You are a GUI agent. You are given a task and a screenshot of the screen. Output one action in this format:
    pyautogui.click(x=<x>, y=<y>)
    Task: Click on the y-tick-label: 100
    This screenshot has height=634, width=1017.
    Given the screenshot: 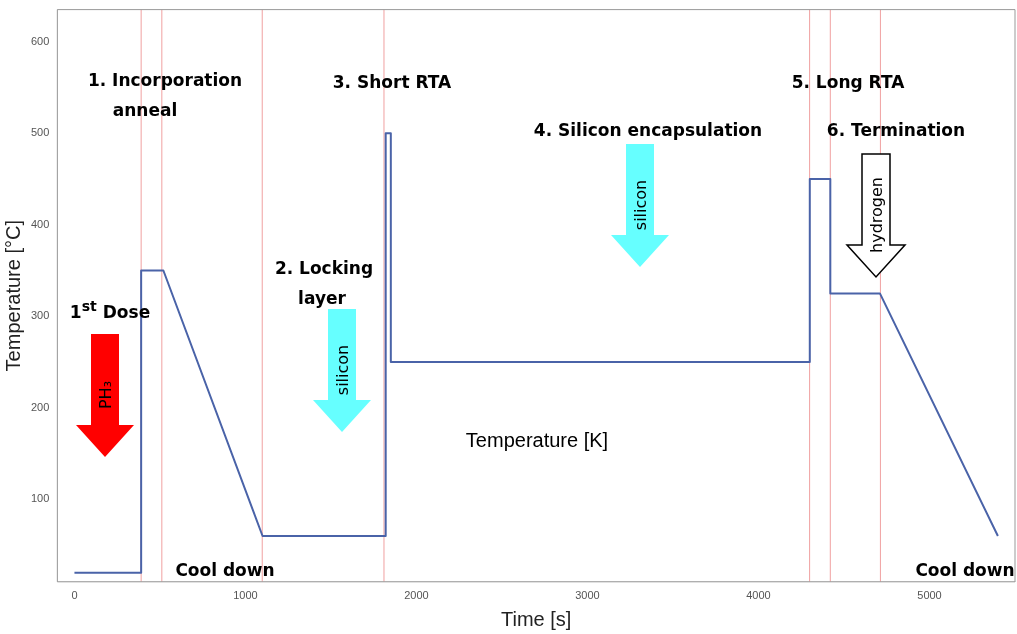 What is the action you would take?
    pyautogui.click(x=40, y=498)
    